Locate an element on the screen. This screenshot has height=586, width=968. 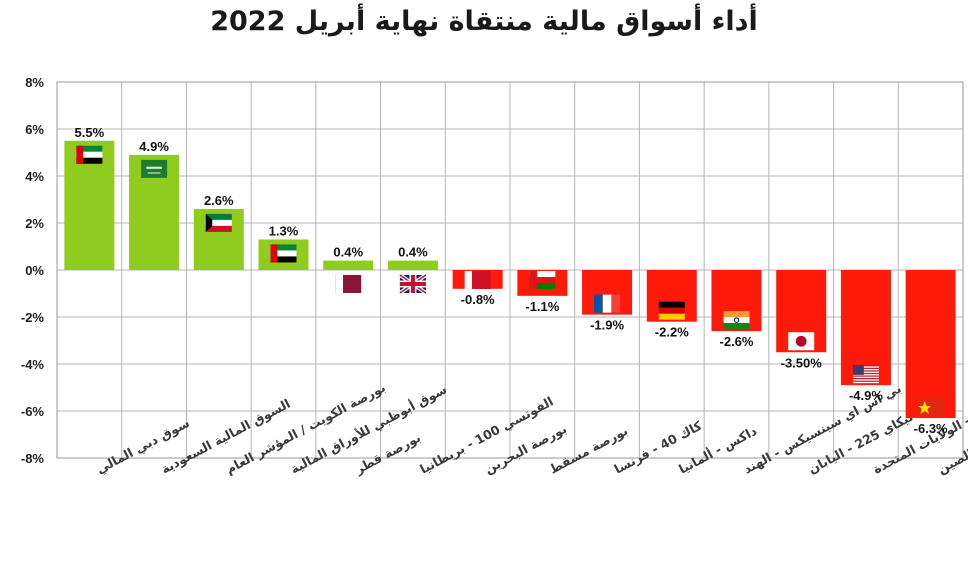
y-tick-label: 2% is located at coordinates (34, 223).